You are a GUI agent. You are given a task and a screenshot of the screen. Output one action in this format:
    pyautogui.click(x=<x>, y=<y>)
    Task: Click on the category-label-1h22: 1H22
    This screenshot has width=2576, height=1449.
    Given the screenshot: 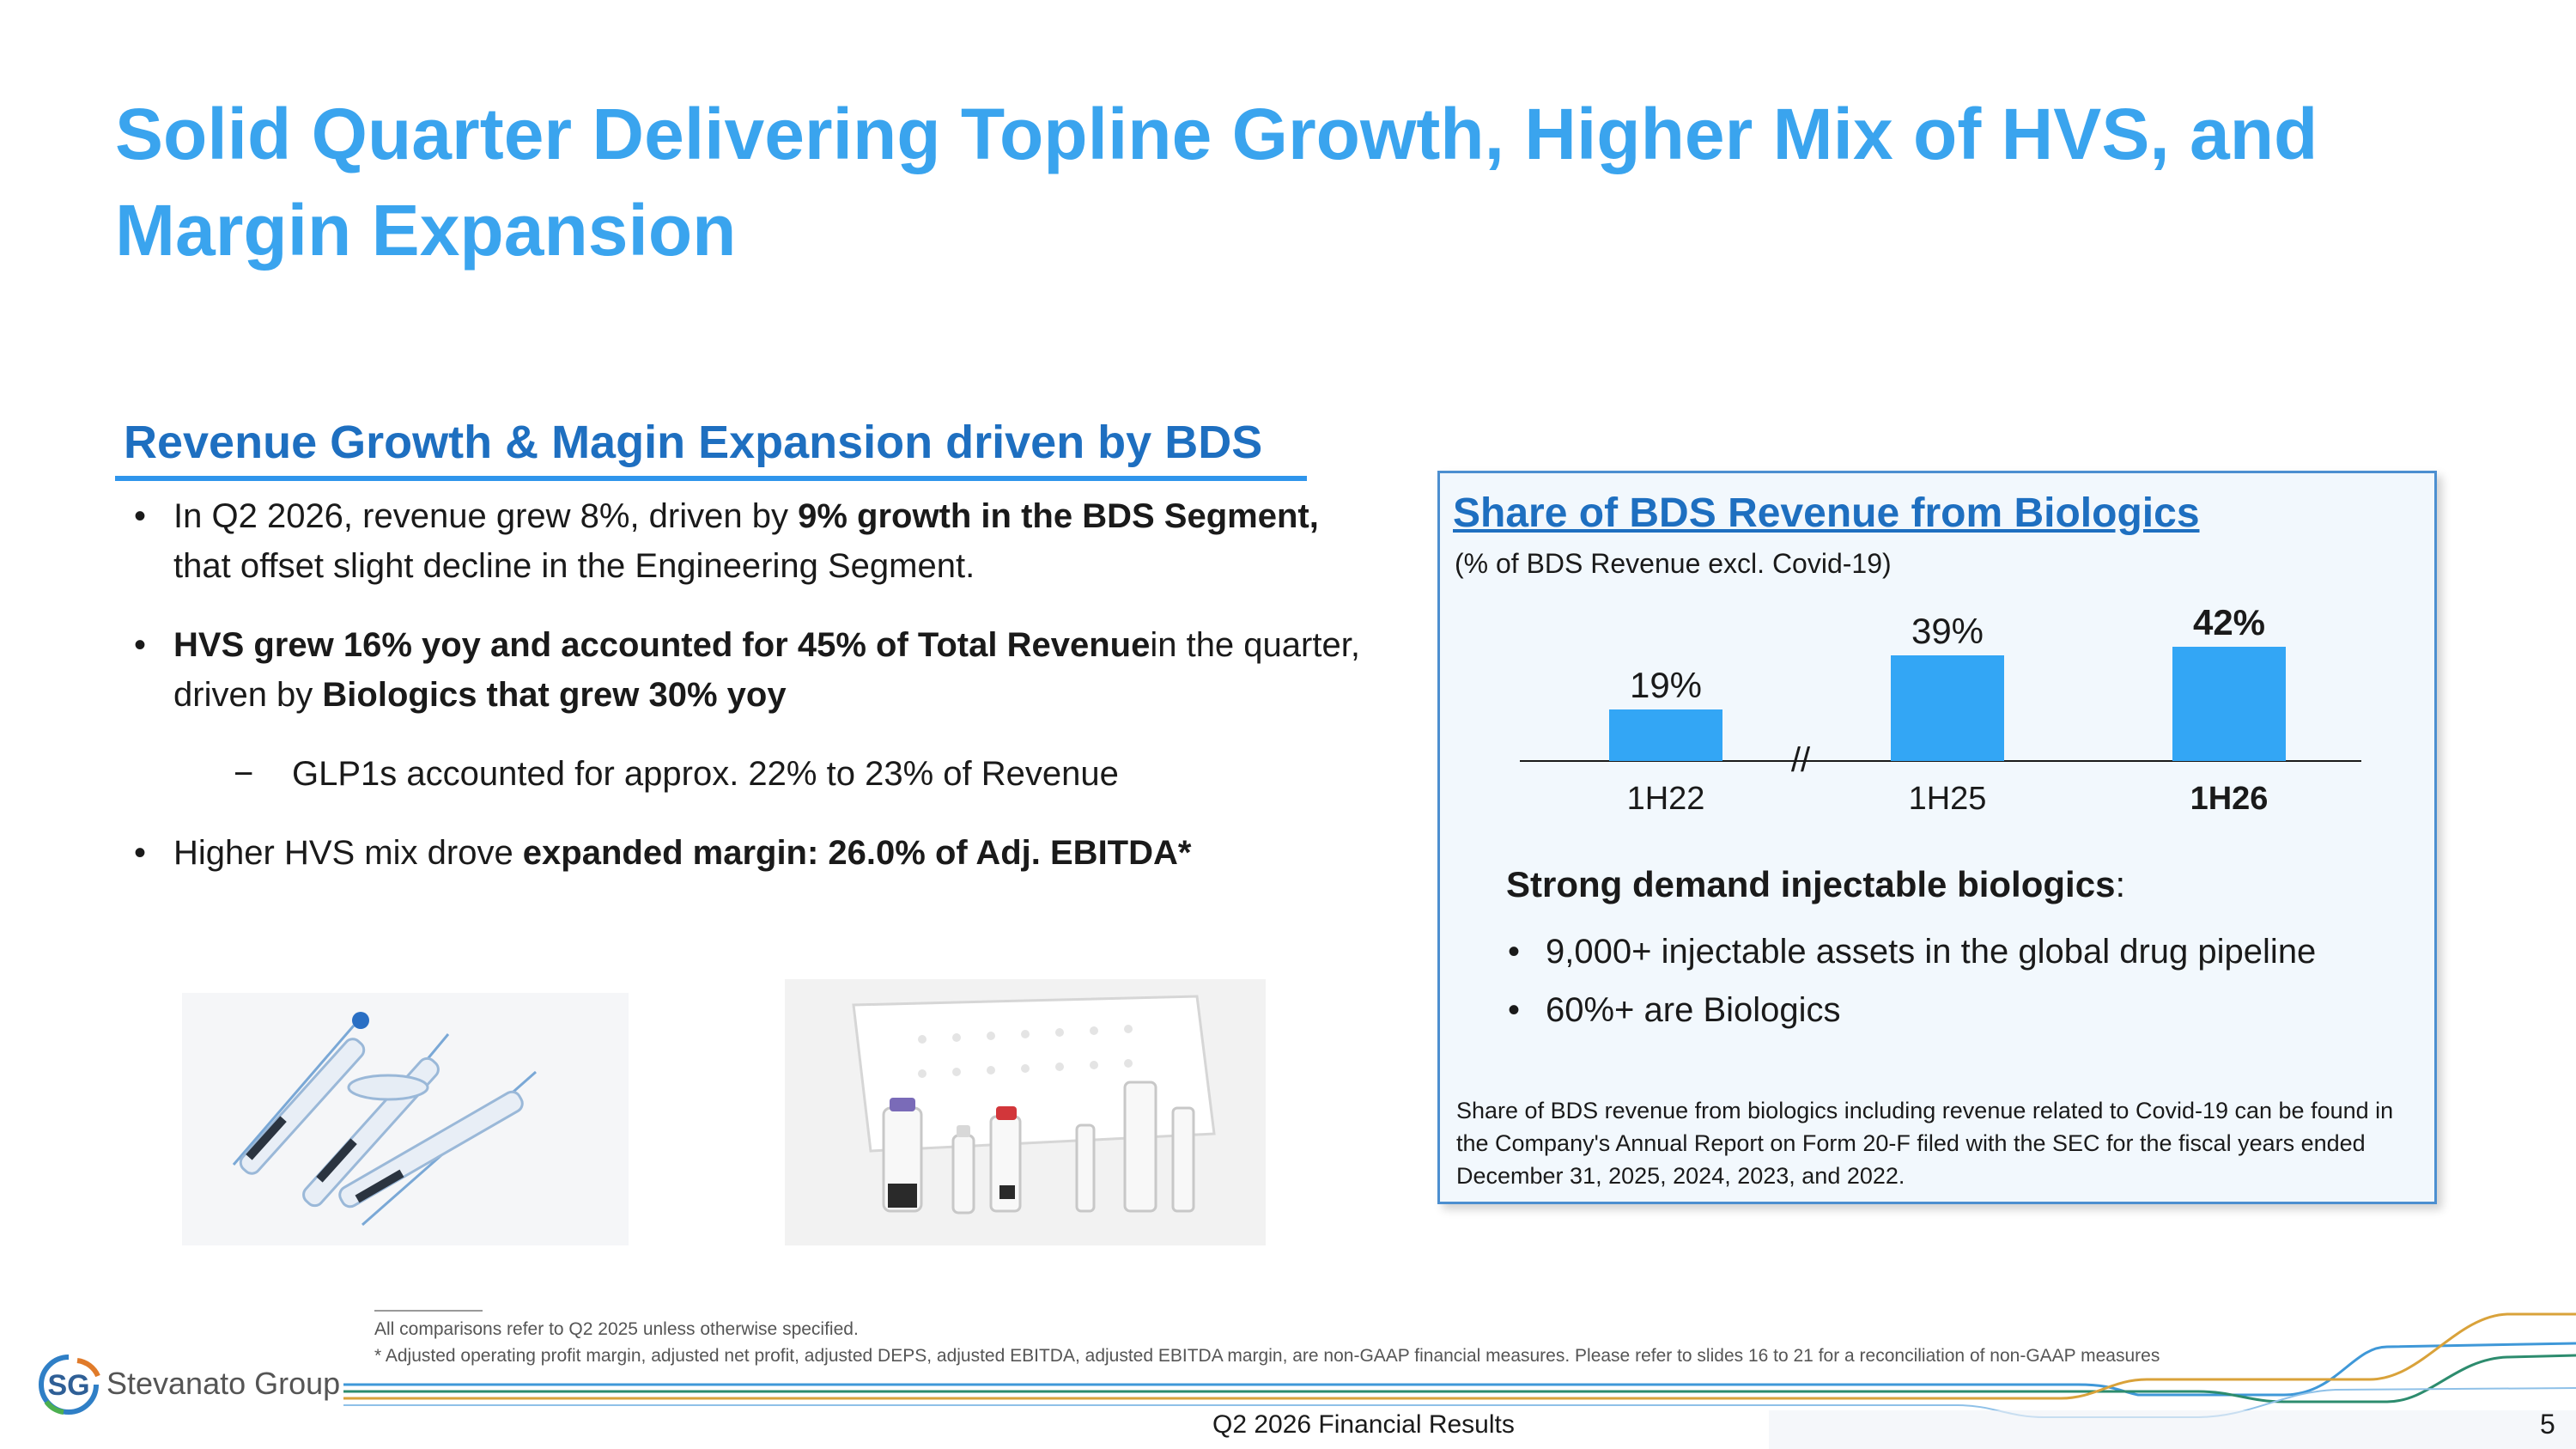 What is the action you would take?
    pyautogui.click(x=1666, y=799)
    